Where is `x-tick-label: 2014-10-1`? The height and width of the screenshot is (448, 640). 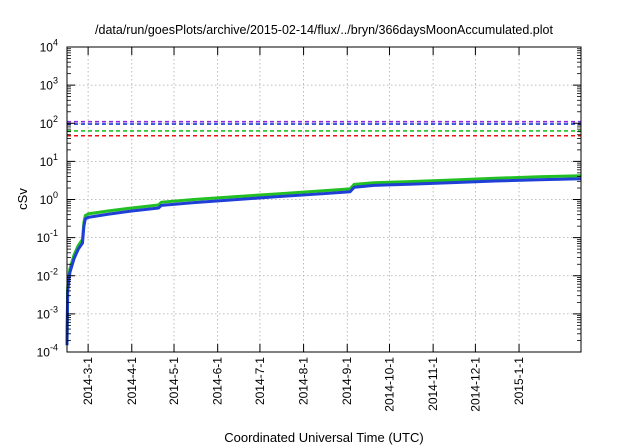 x-tick-label: 2014-10-1 is located at coordinates (389, 384).